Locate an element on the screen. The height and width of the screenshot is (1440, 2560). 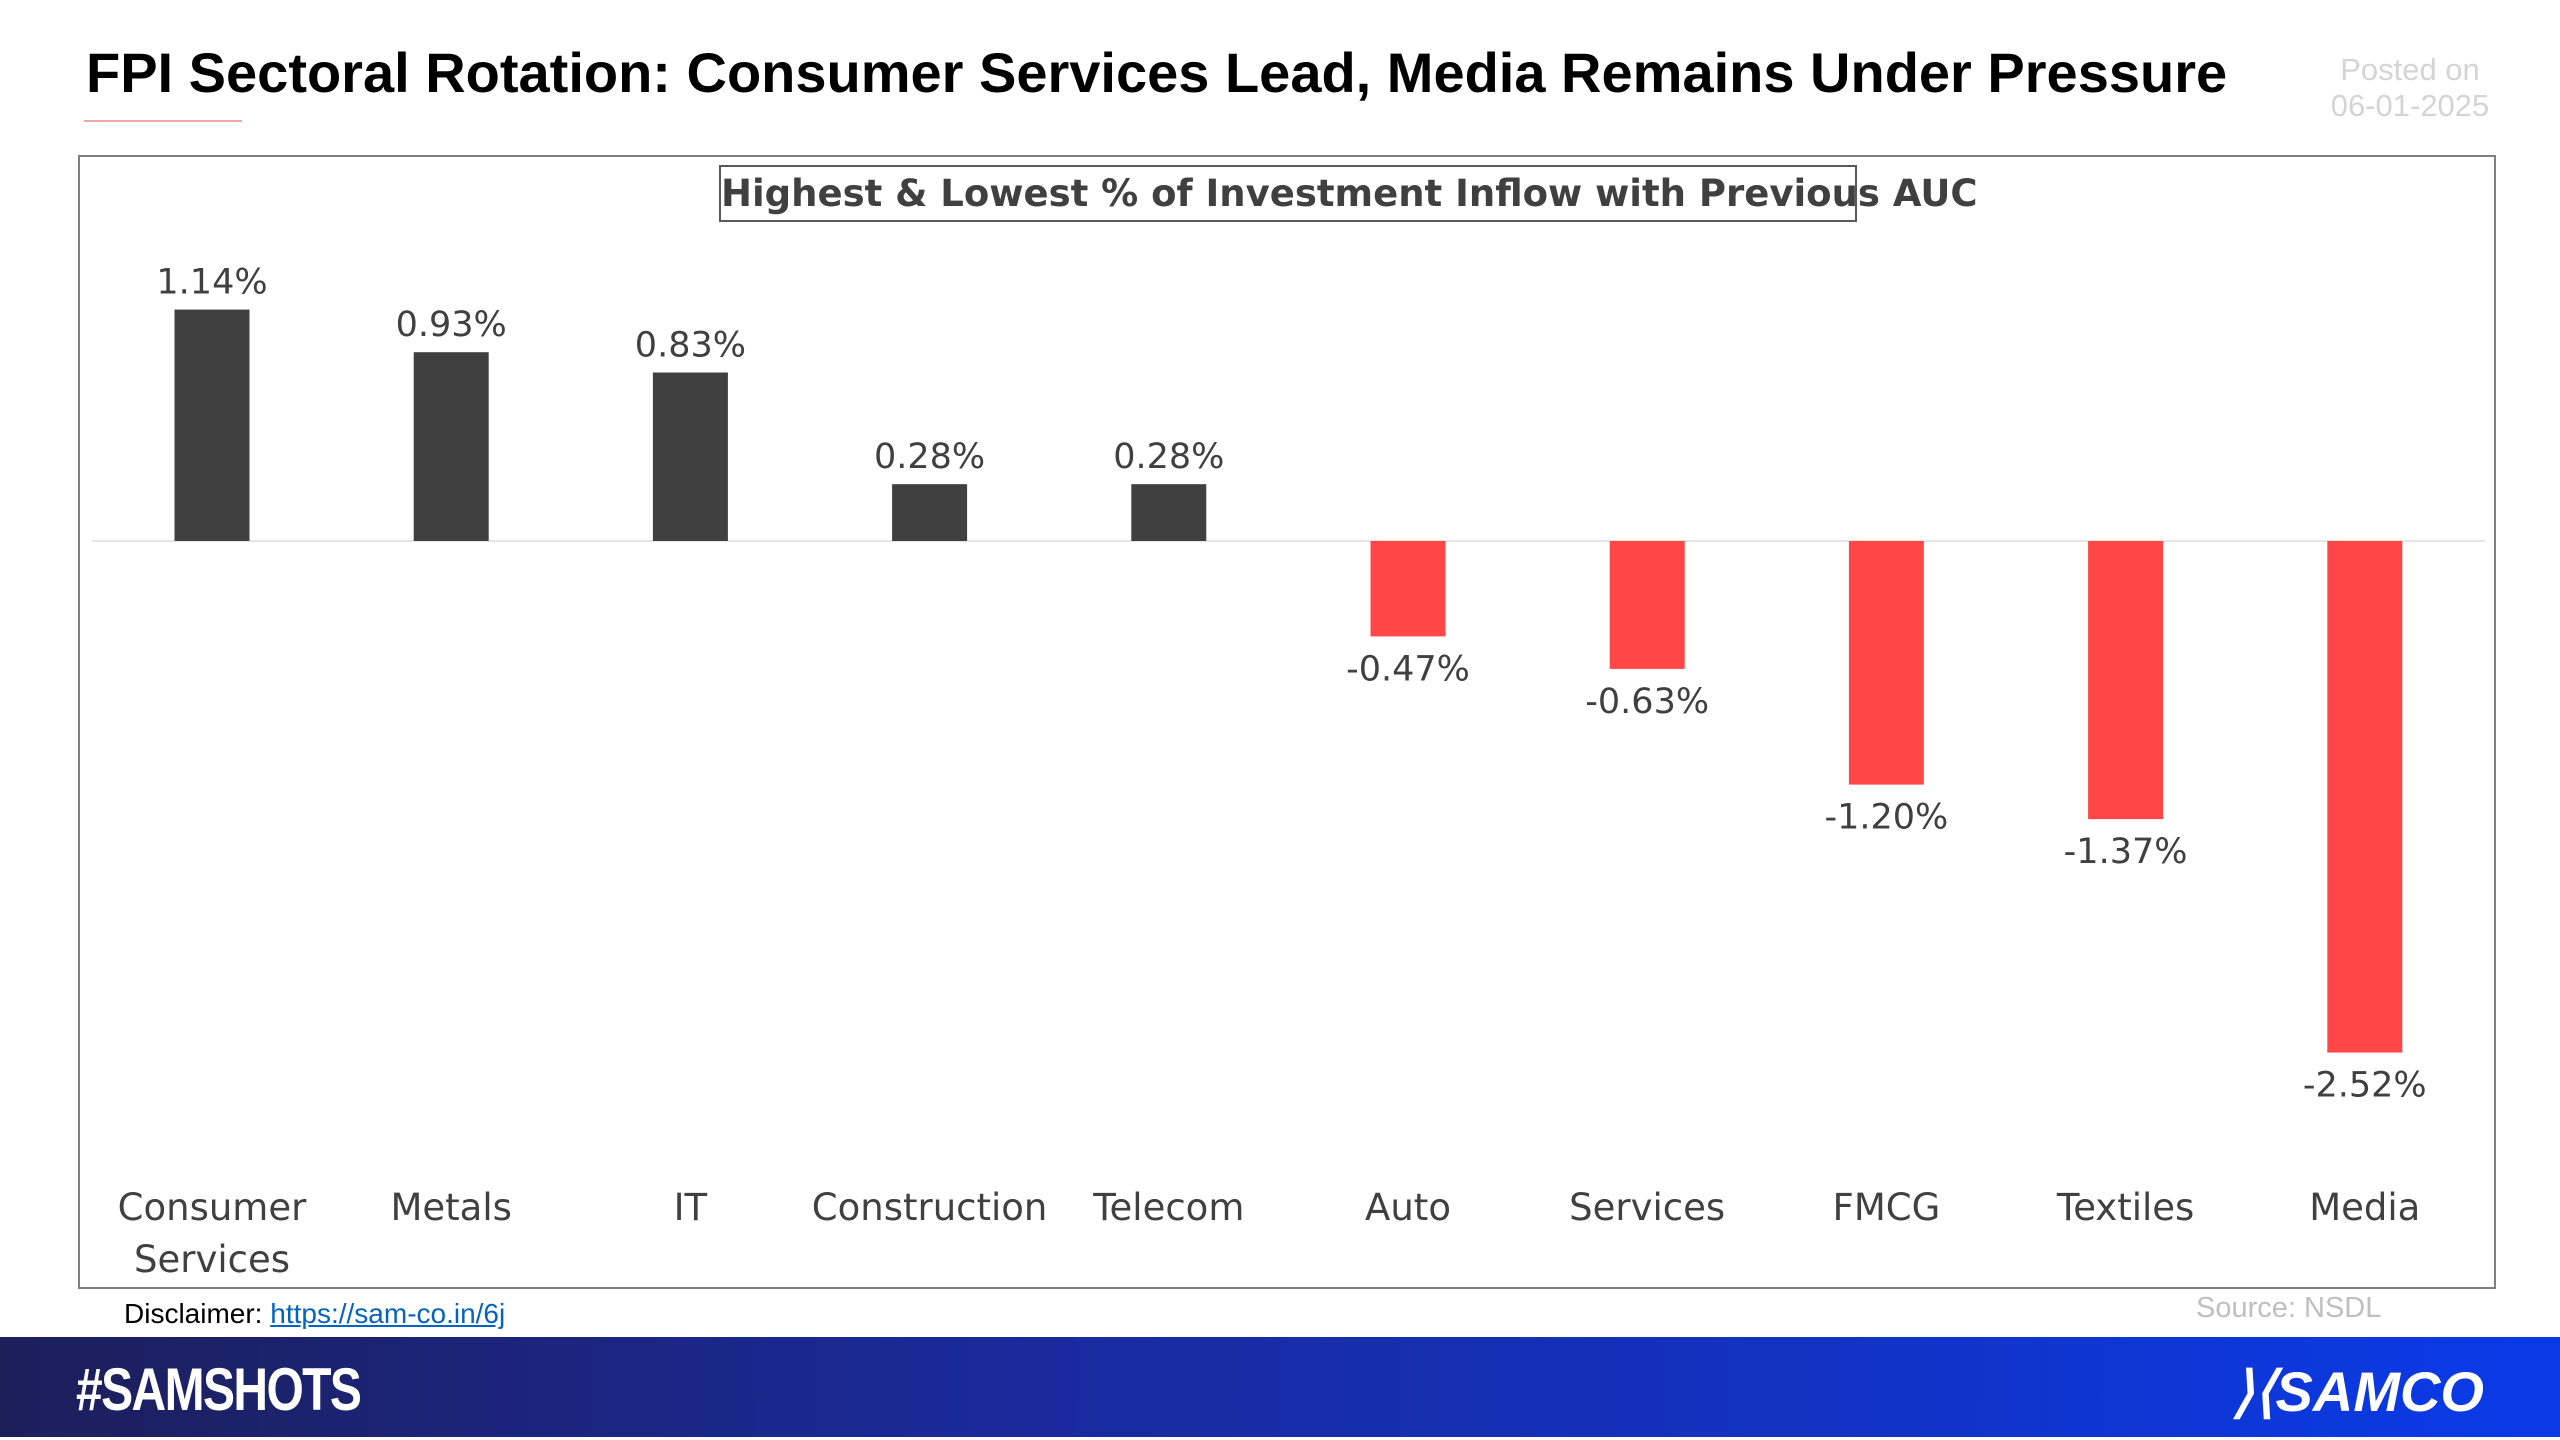
category-label: IT is located at coordinates (691, 1207).